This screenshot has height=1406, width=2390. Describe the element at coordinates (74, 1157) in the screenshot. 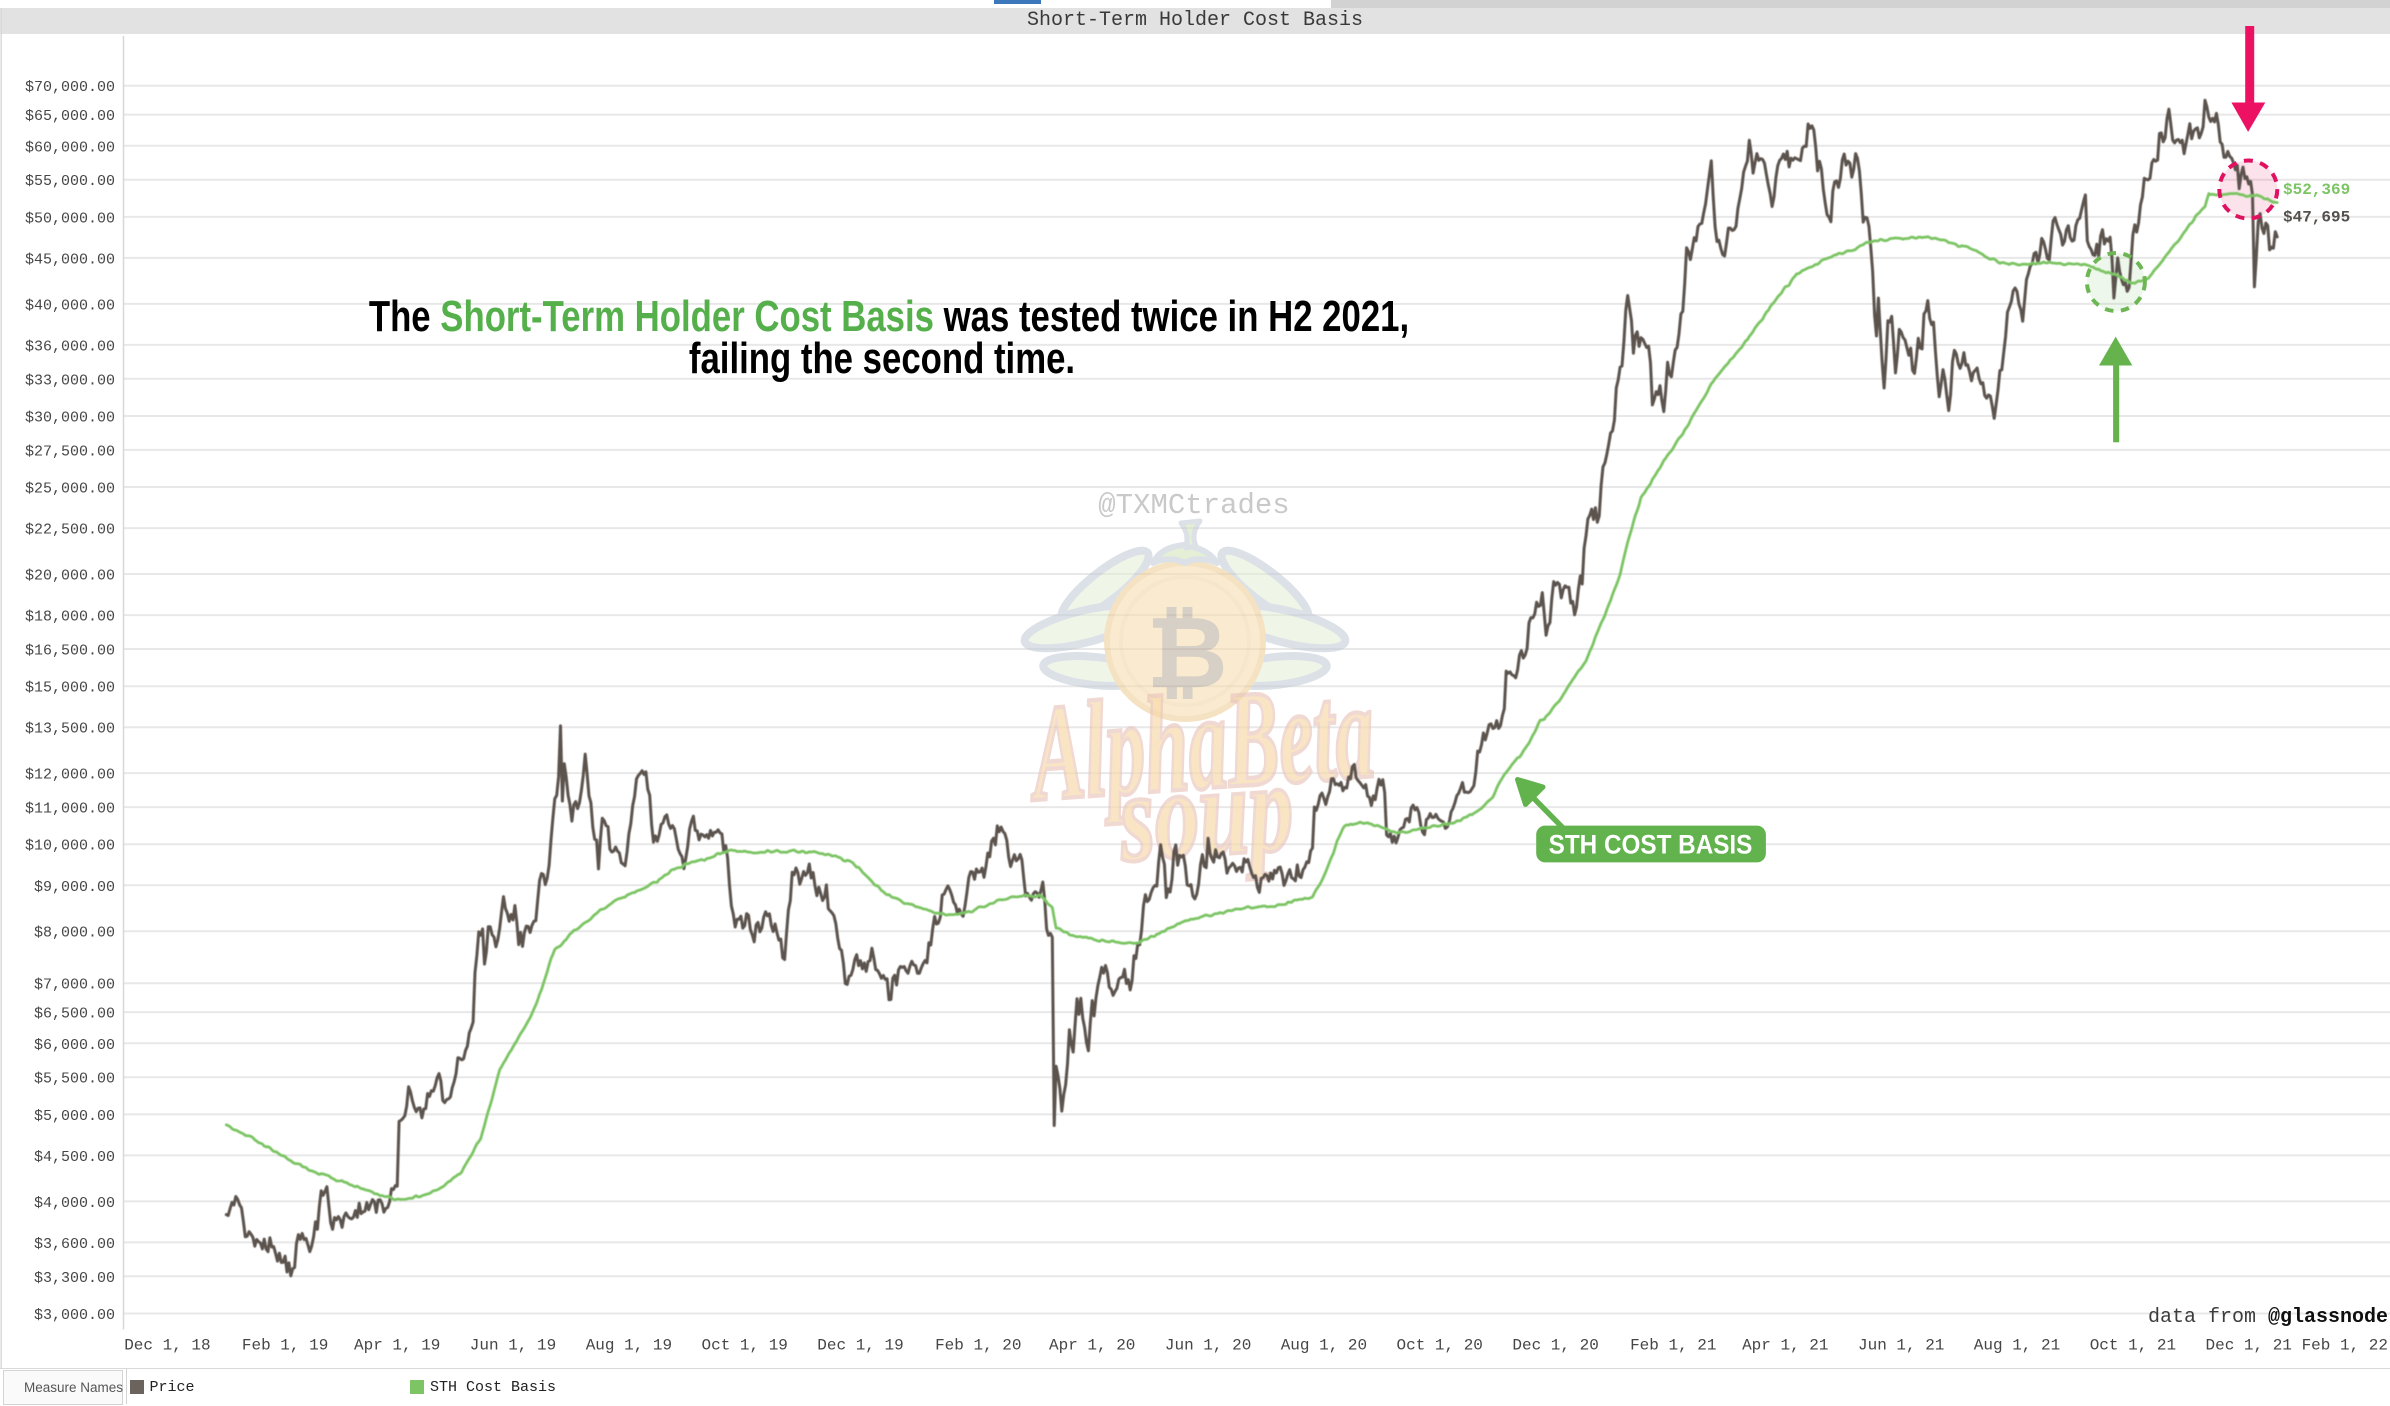

I see `svg-text: $4,500.00` at that location.